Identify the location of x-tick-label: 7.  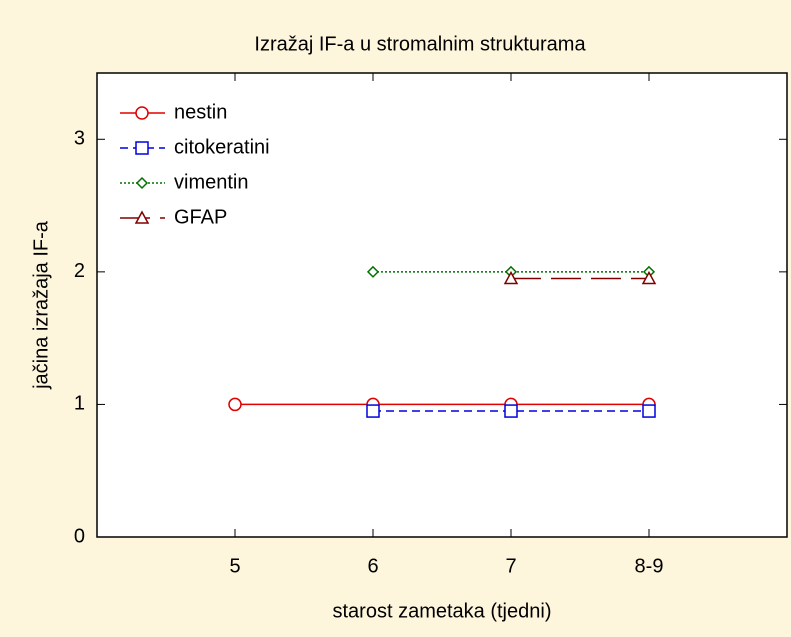
(510, 566).